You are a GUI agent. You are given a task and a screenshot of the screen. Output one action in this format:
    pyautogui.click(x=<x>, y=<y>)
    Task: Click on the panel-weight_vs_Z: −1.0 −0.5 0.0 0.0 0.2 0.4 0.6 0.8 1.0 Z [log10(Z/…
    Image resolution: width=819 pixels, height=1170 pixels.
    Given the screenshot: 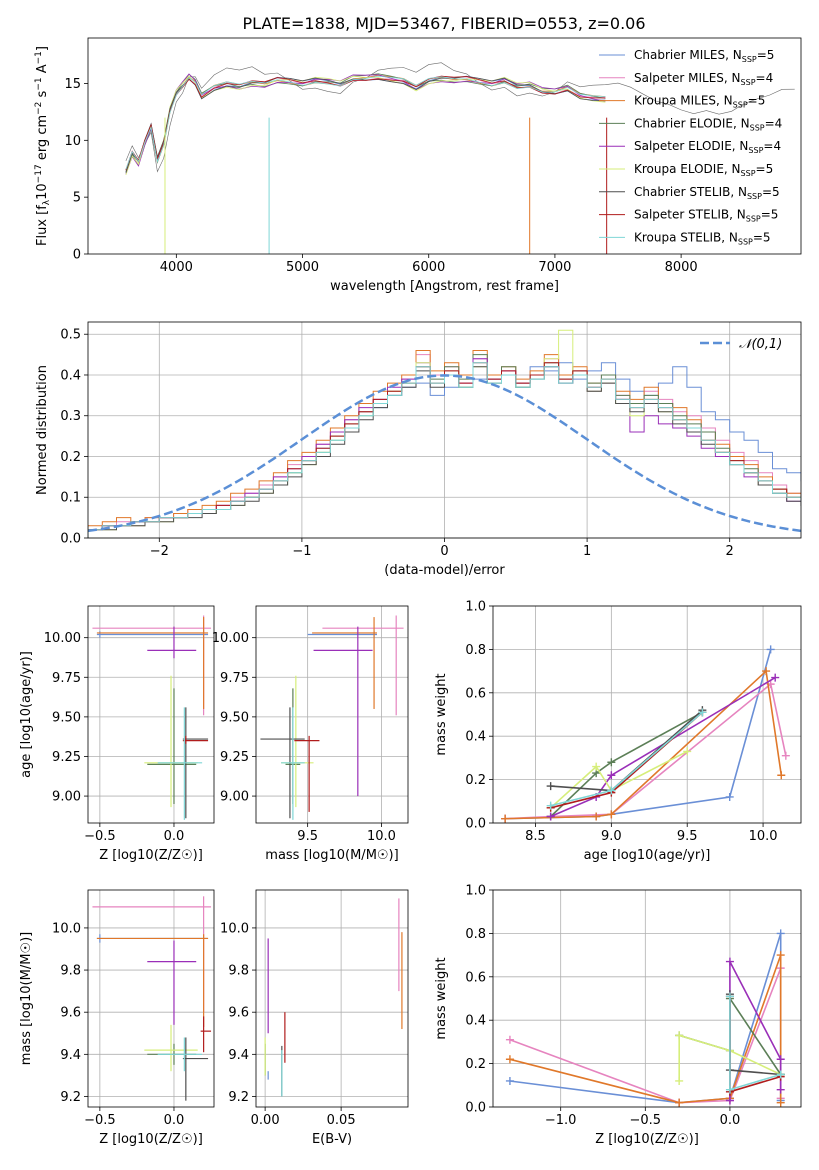 What is the action you would take?
    pyautogui.click(x=618, y=1015)
    